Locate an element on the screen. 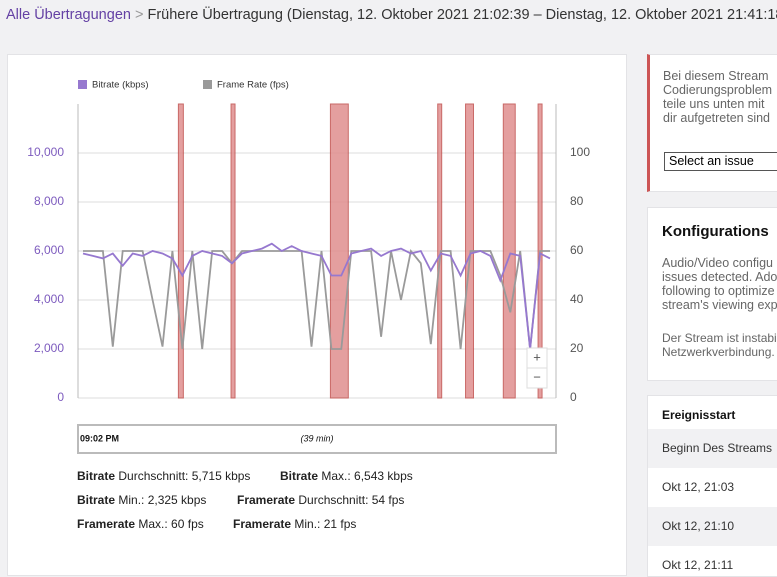 This screenshot has height=577, width=777. navigator-start: 09:02 PM is located at coordinates (99, 438).